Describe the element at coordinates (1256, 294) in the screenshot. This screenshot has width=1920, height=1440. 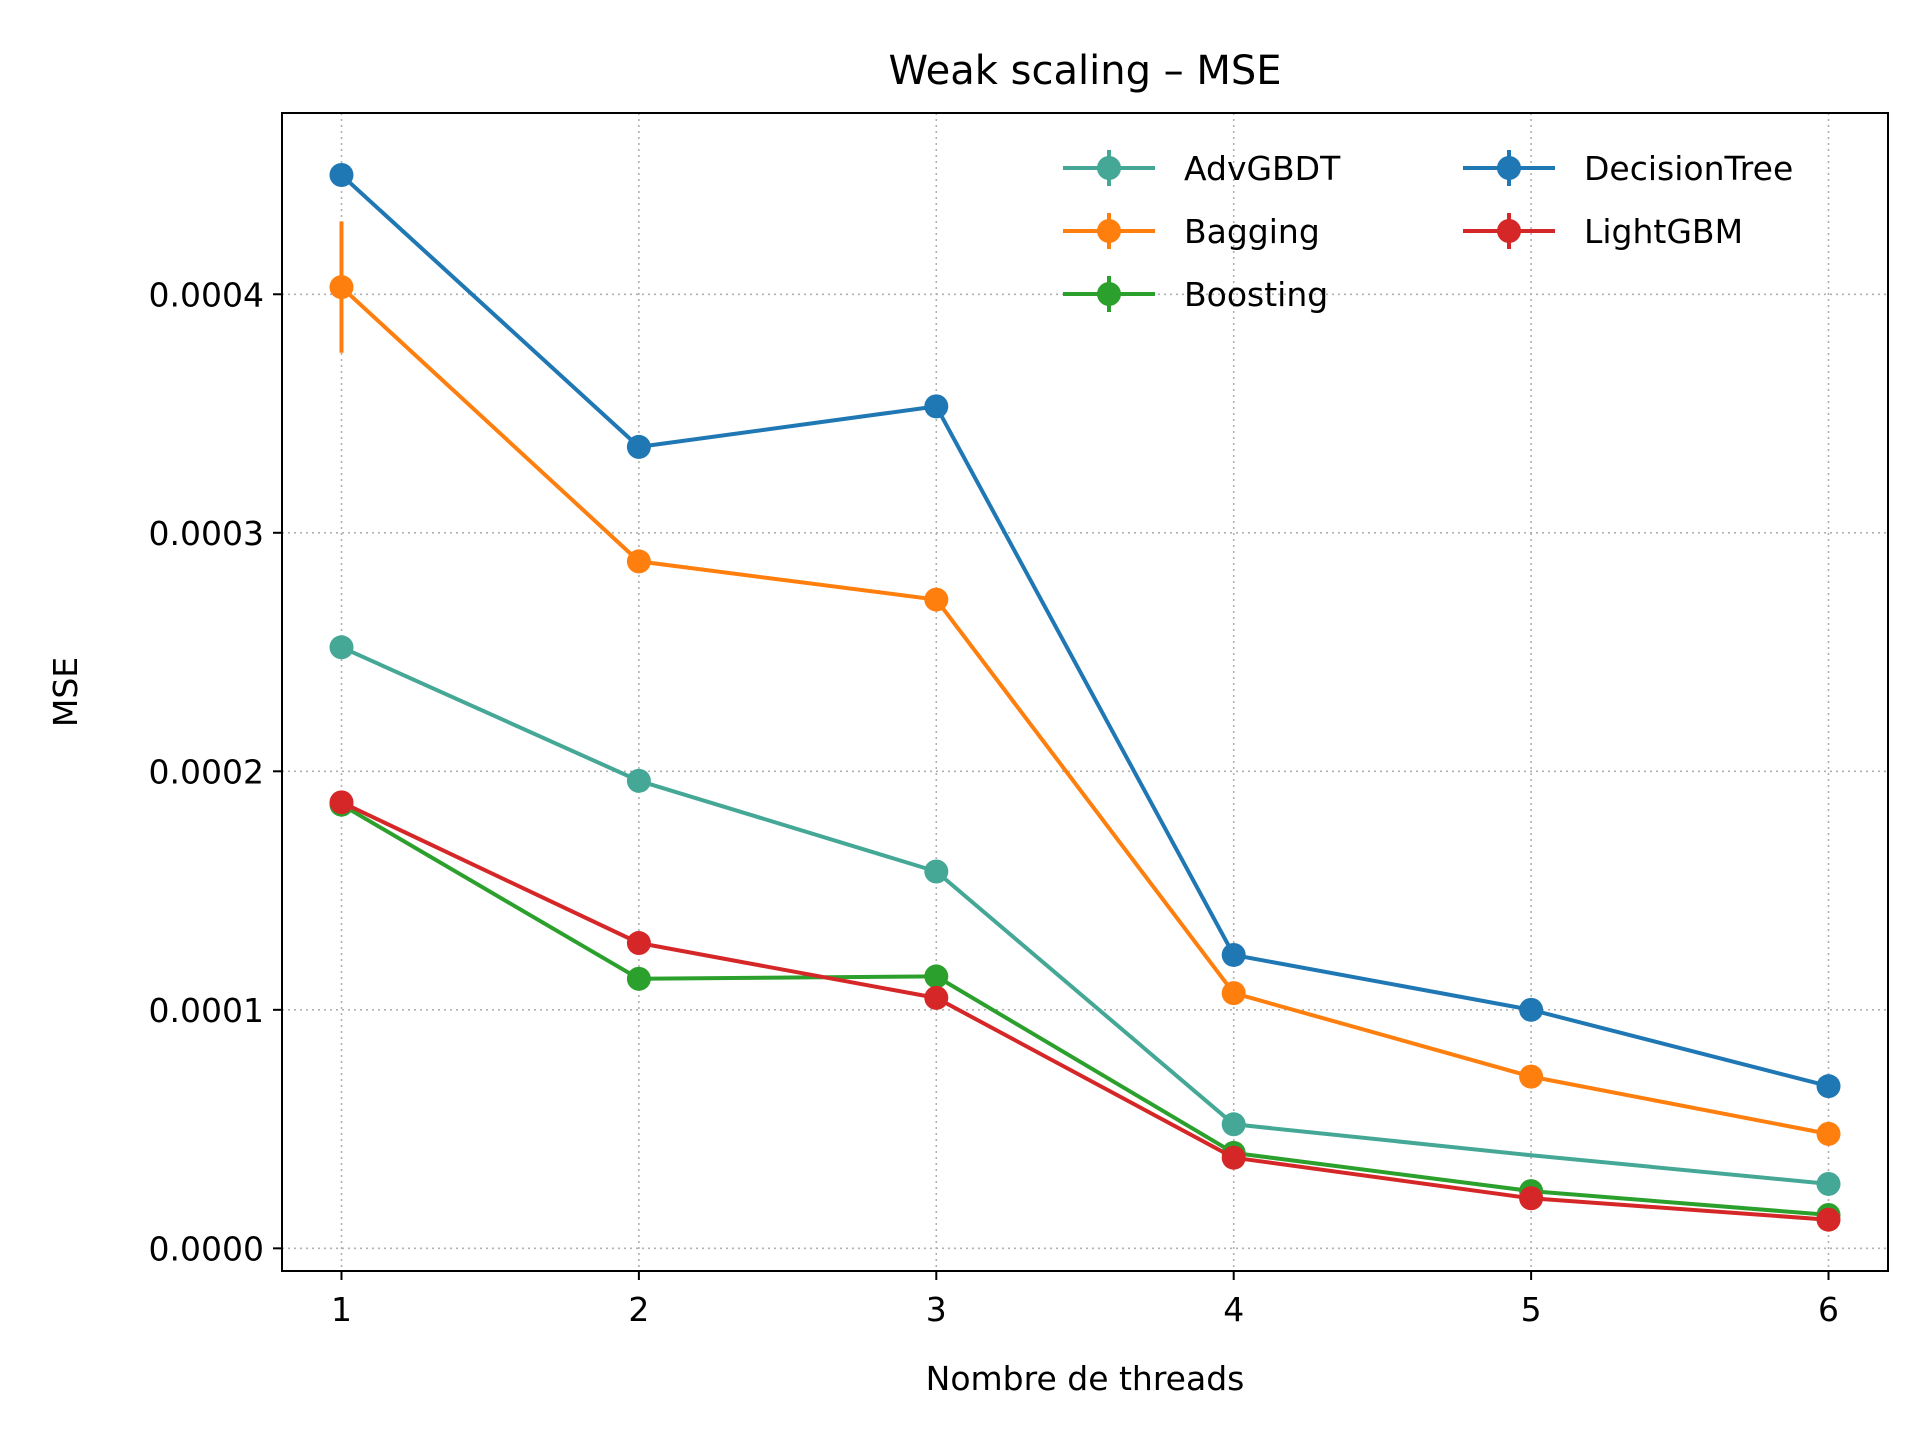
I see `legend-label: Boosting` at that location.